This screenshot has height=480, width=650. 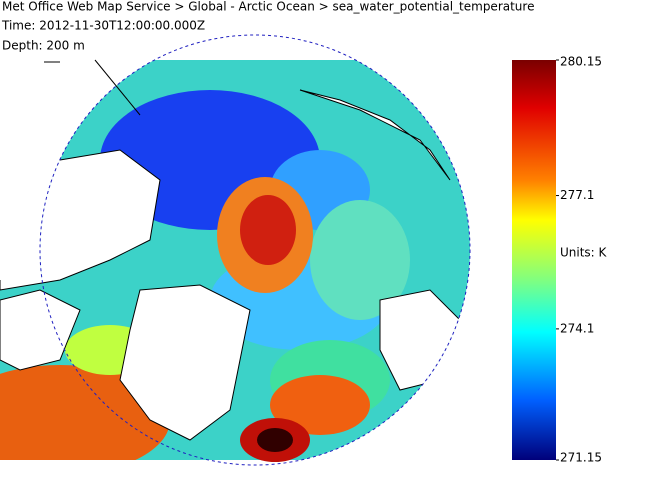 I want to click on colorbar-tick-label: 280.15, so click(x=581, y=62).